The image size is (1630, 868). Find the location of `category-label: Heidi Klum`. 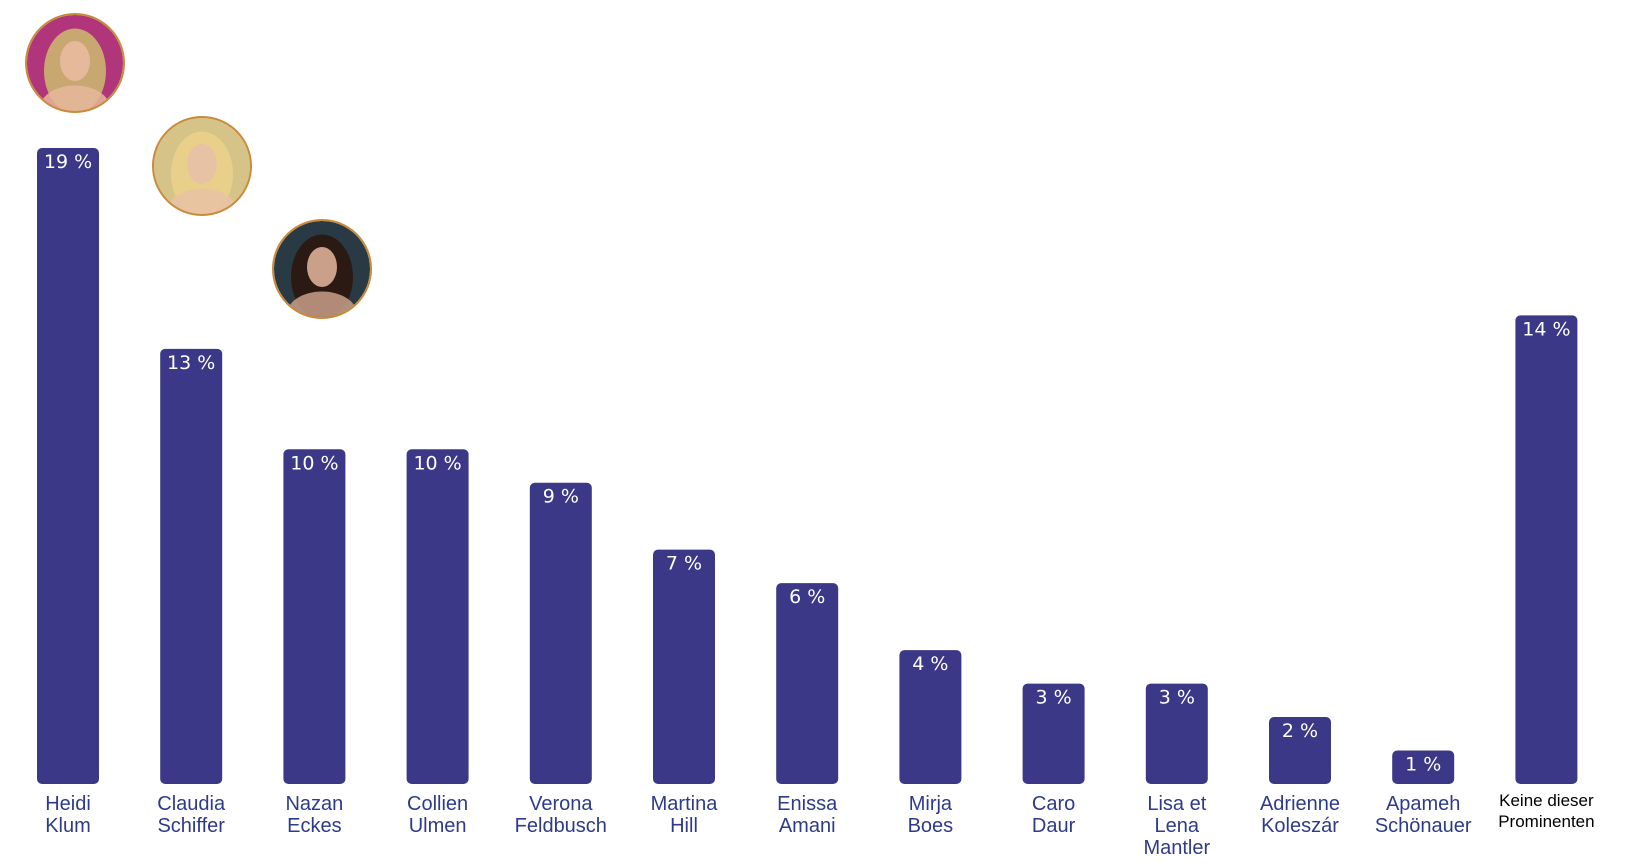

category-label: Heidi Klum is located at coordinates (68, 815).